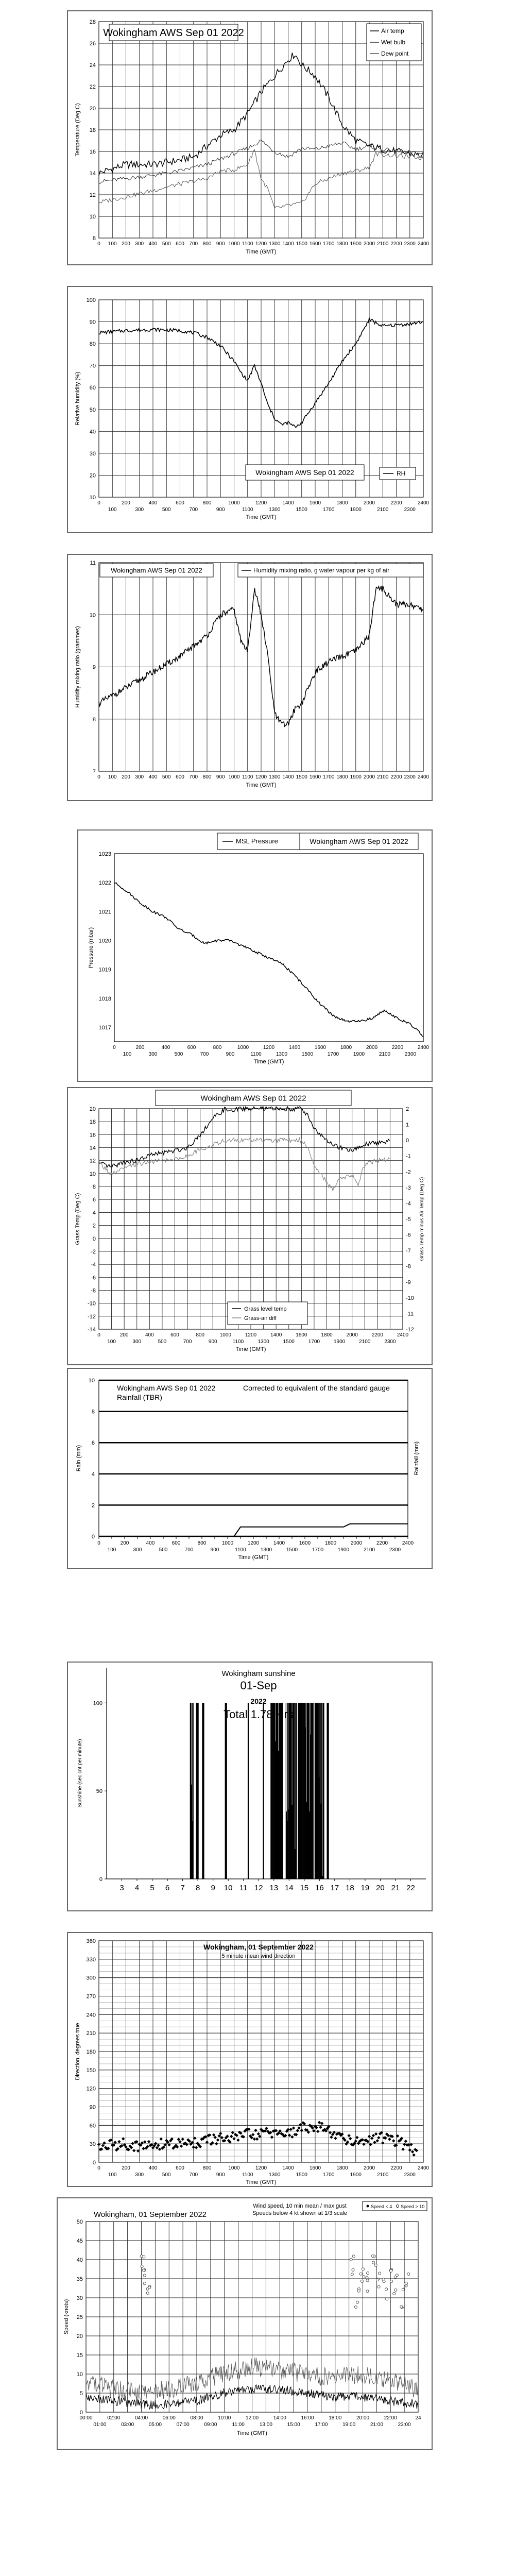 The height and width of the screenshot is (2576, 515). I want to click on rh-y-tick-label: 80, so click(93, 344).